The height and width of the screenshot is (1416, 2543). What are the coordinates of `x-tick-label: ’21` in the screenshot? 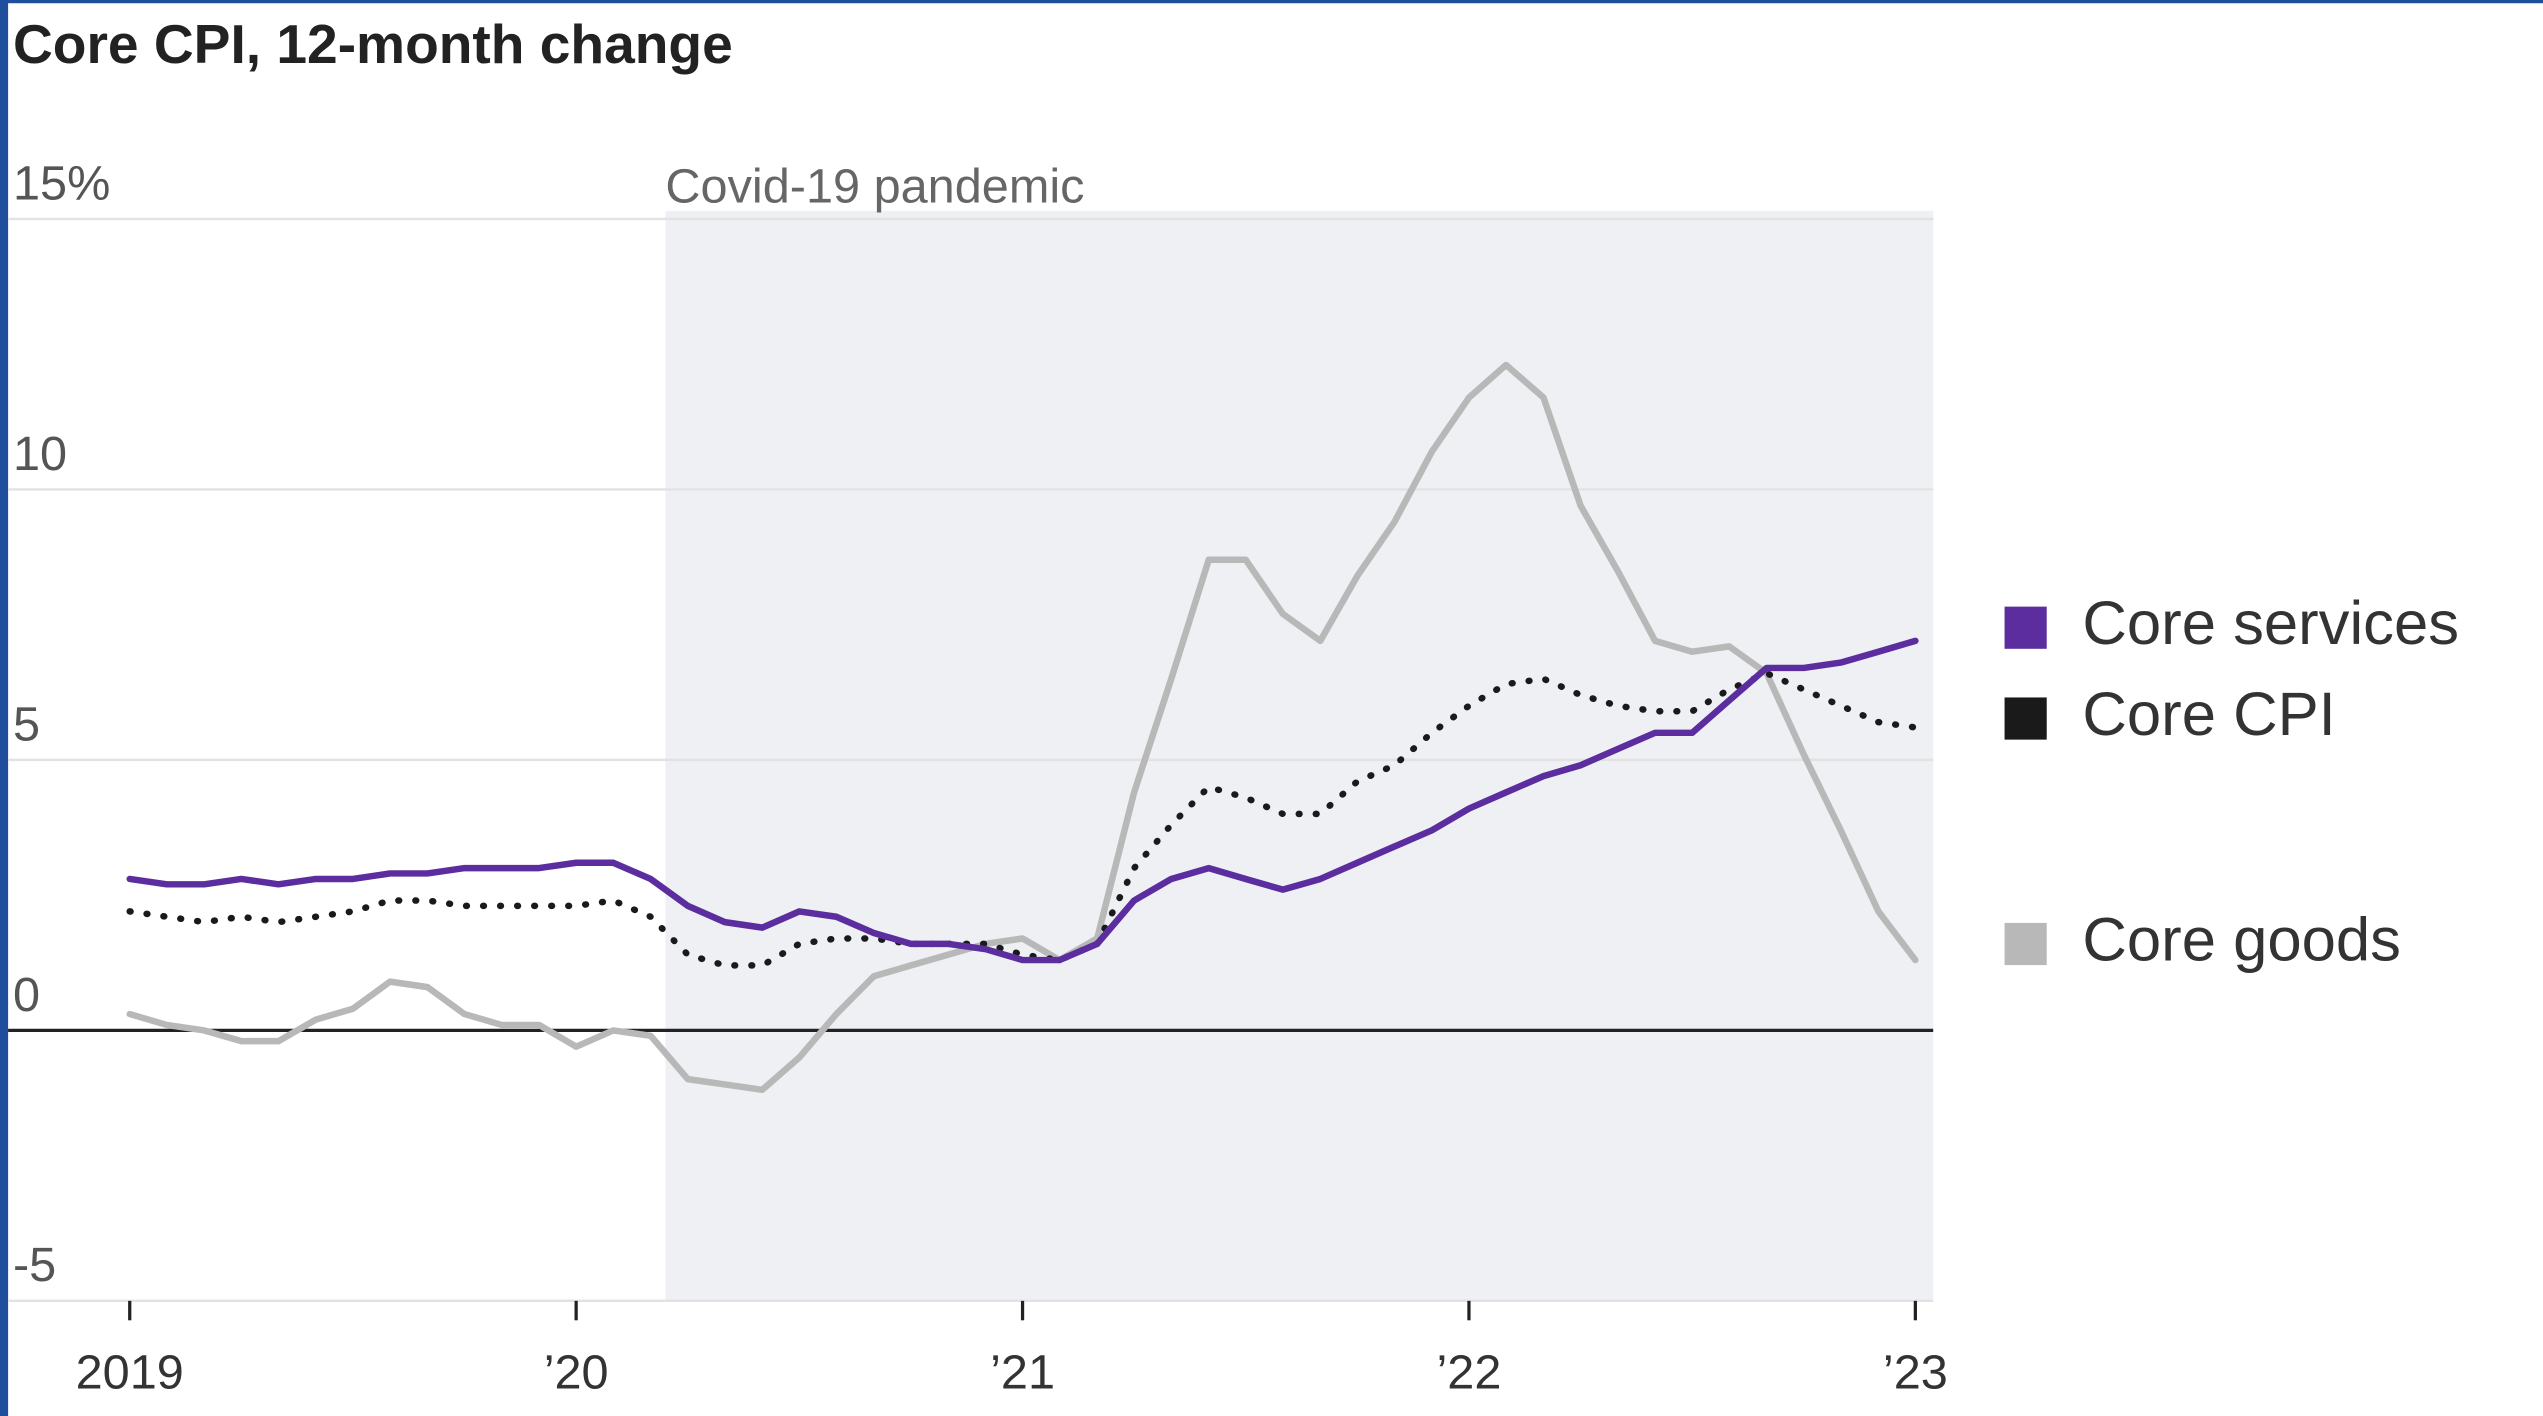 It's located at (1022, 1372).